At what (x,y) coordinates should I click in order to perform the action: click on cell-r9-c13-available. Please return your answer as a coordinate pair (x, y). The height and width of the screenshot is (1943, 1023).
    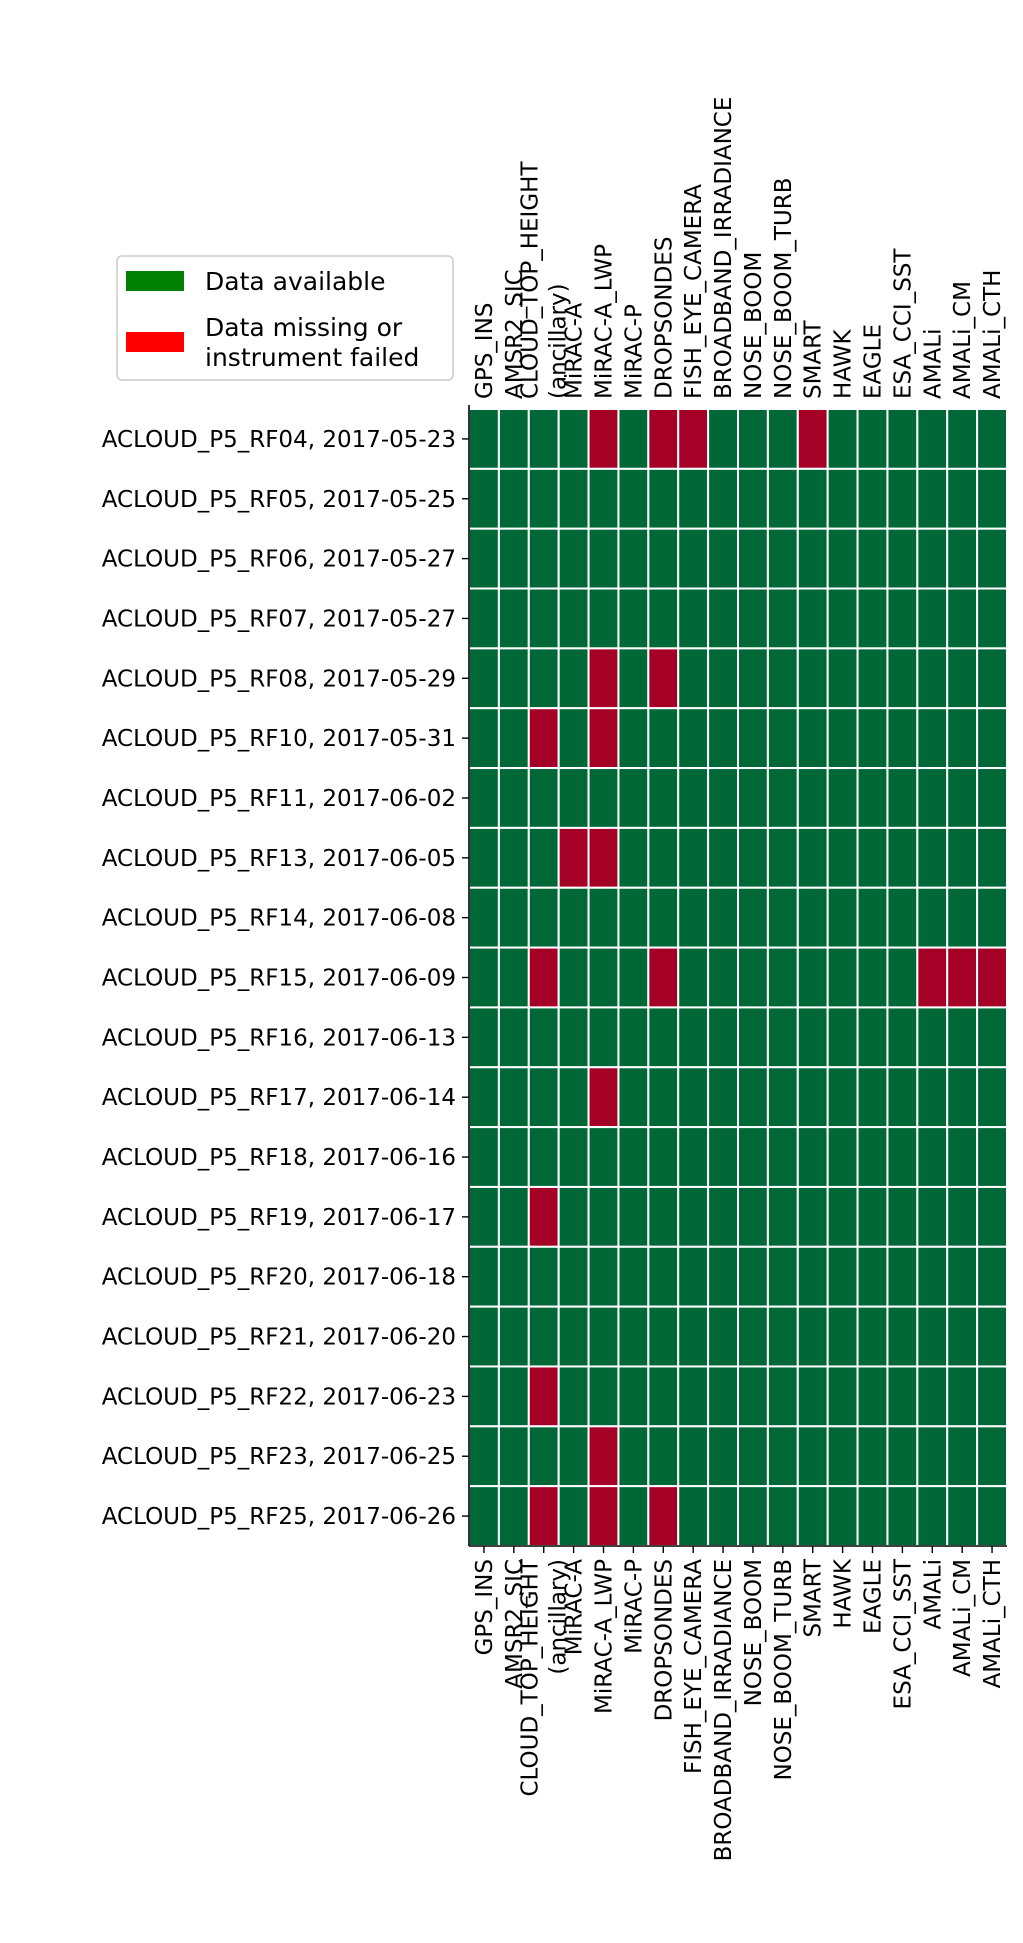
    Looking at the image, I should click on (872, 977).